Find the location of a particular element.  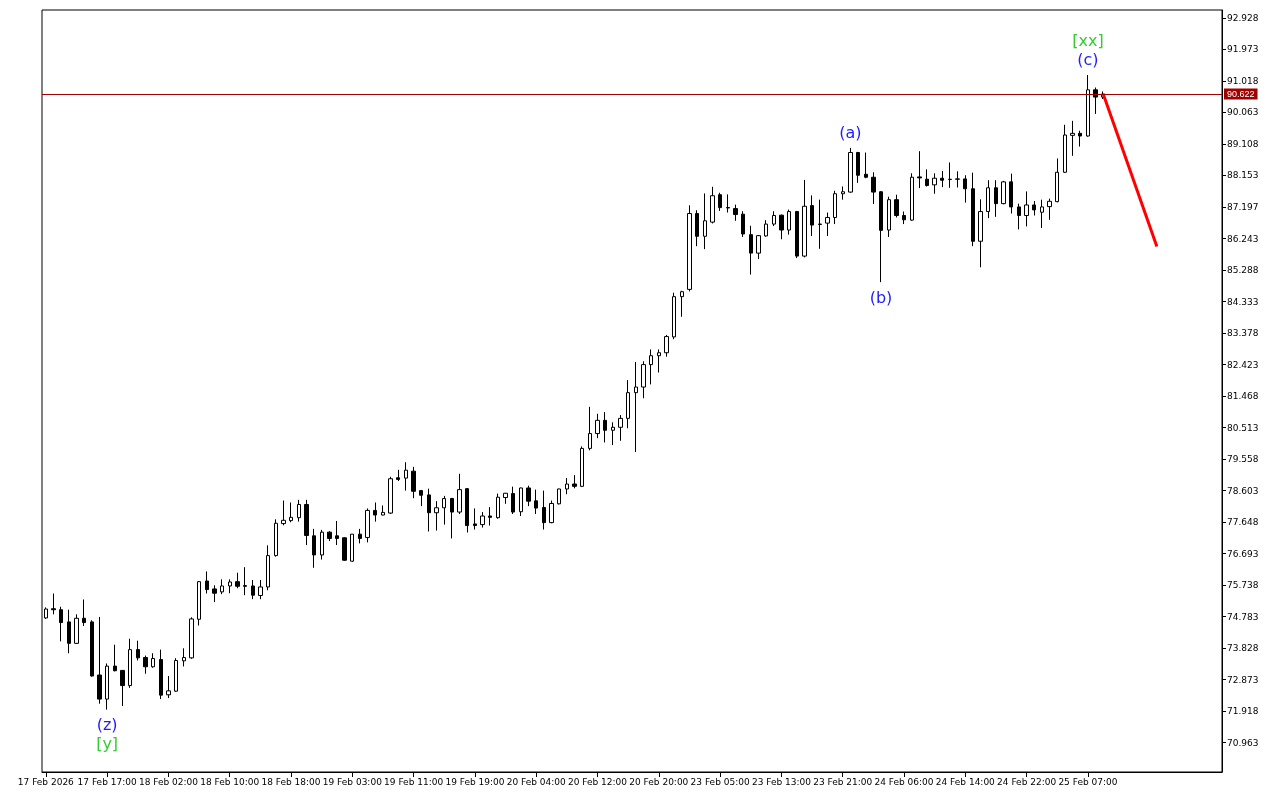

y-tick-label: 71.918 is located at coordinates (1243, 711).